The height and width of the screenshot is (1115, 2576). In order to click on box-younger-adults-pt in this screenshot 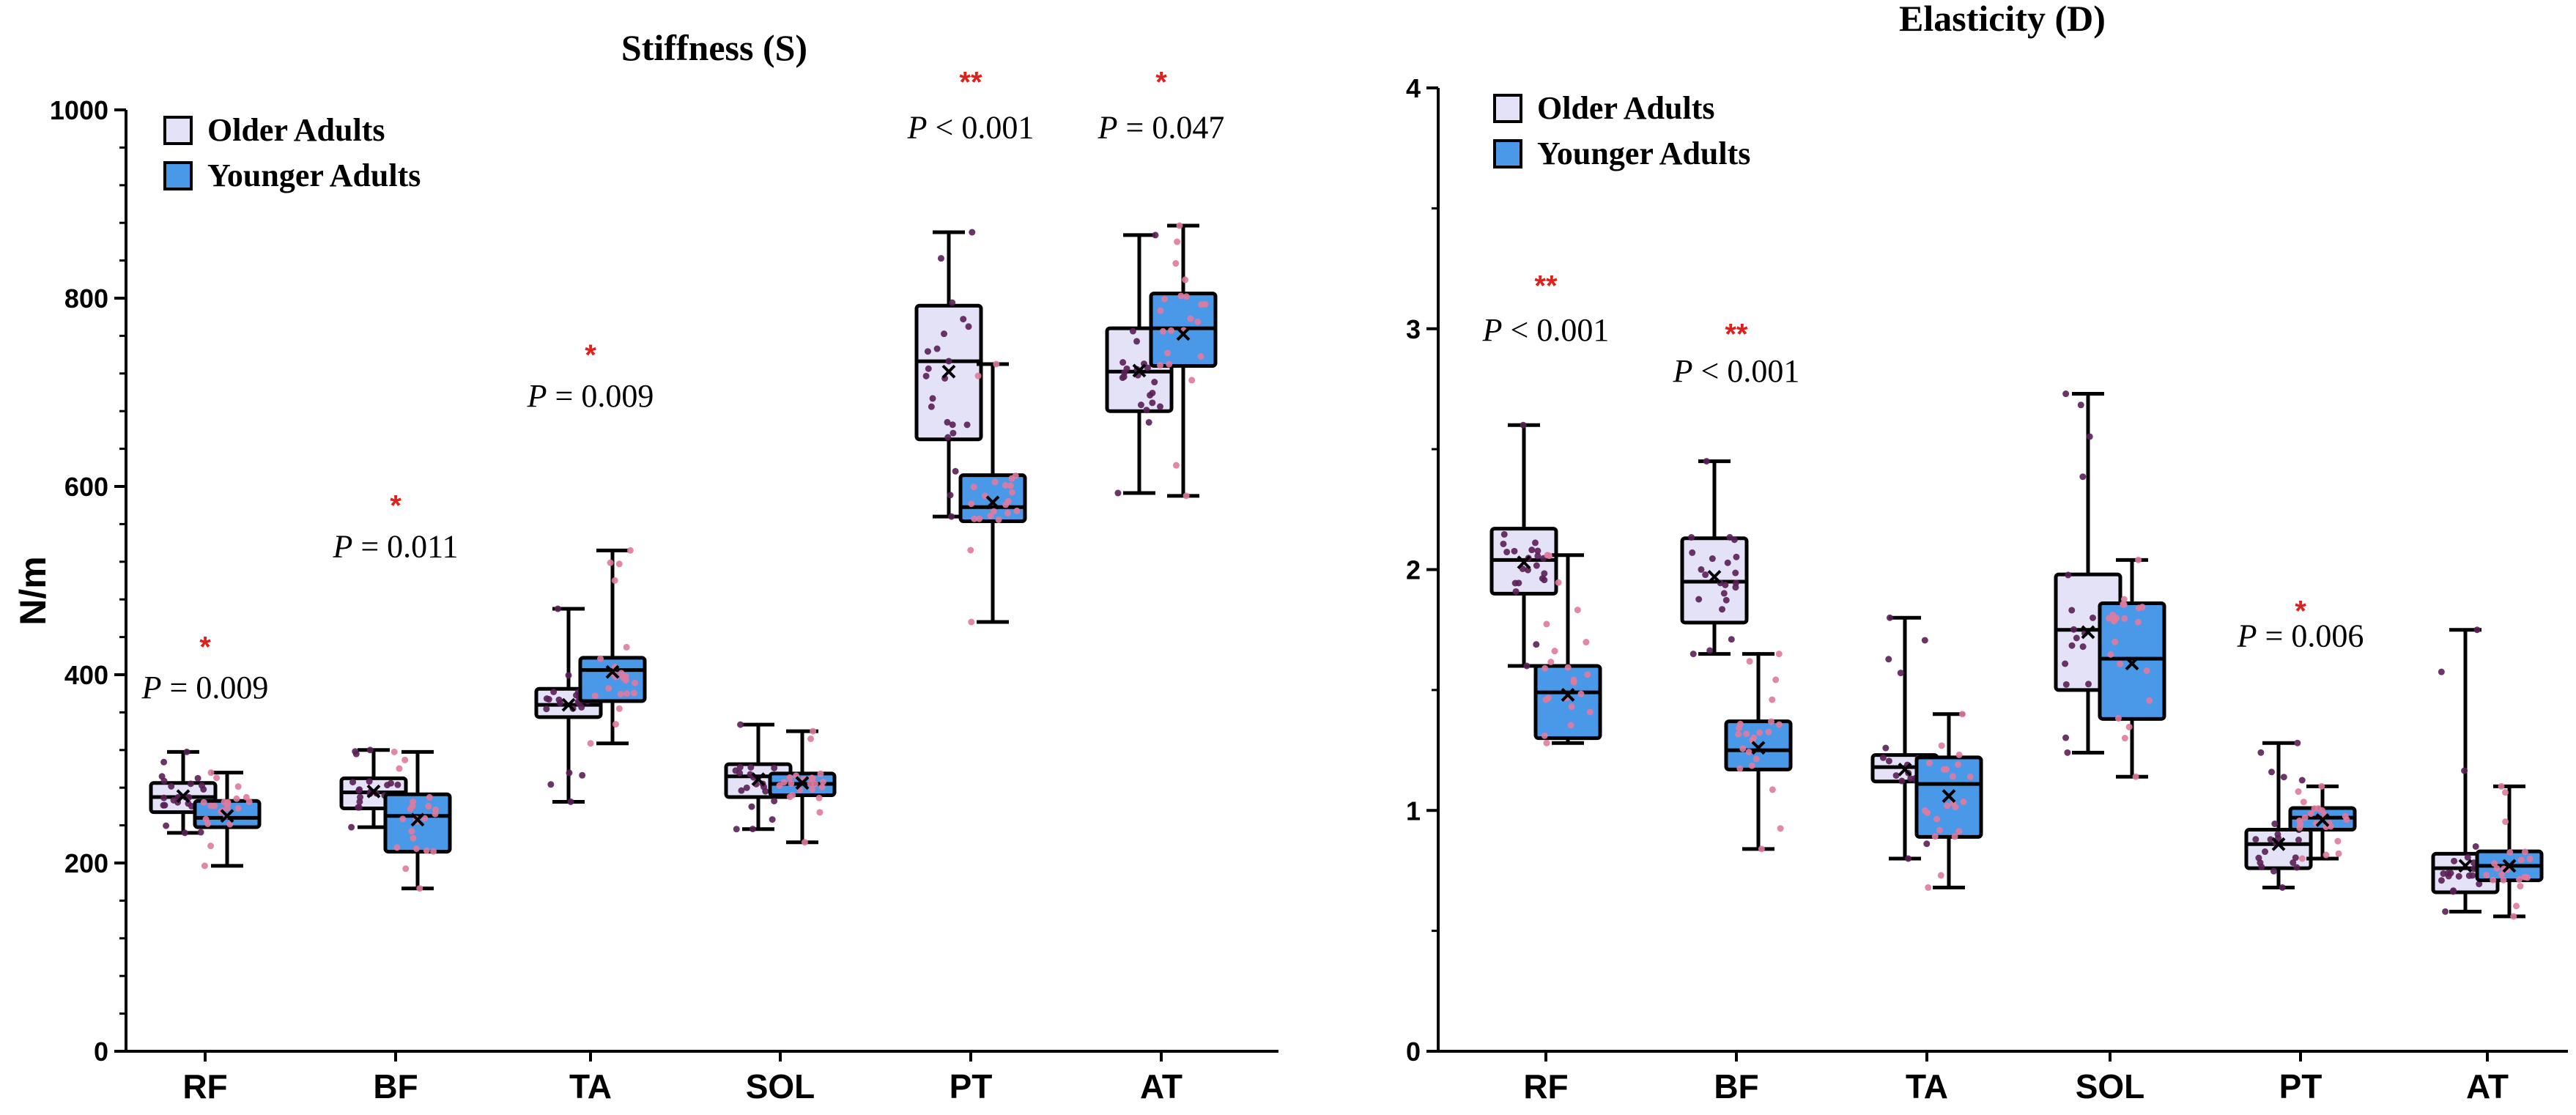, I will do `click(2322, 822)`.